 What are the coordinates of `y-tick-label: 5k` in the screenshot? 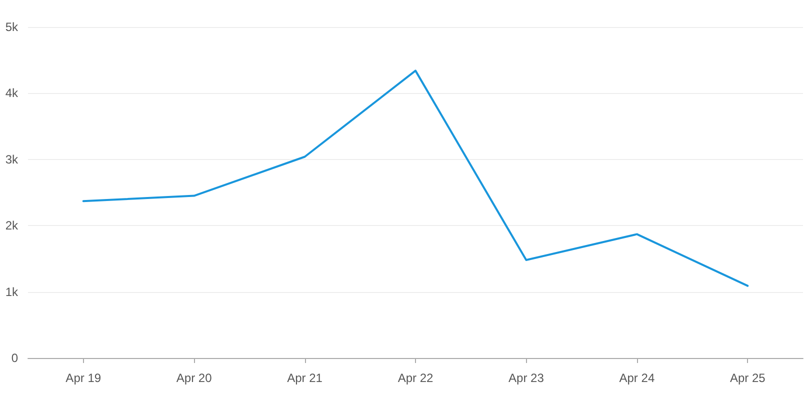 It's located at (12, 27).